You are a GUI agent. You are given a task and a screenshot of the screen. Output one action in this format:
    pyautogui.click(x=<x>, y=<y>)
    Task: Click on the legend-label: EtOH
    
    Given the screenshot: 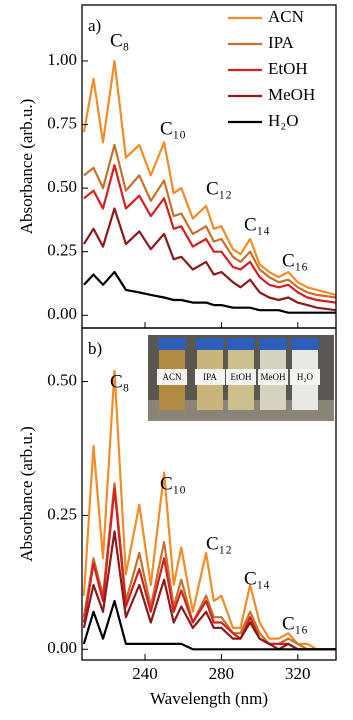 What is the action you would take?
    pyautogui.click(x=288, y=68)
    